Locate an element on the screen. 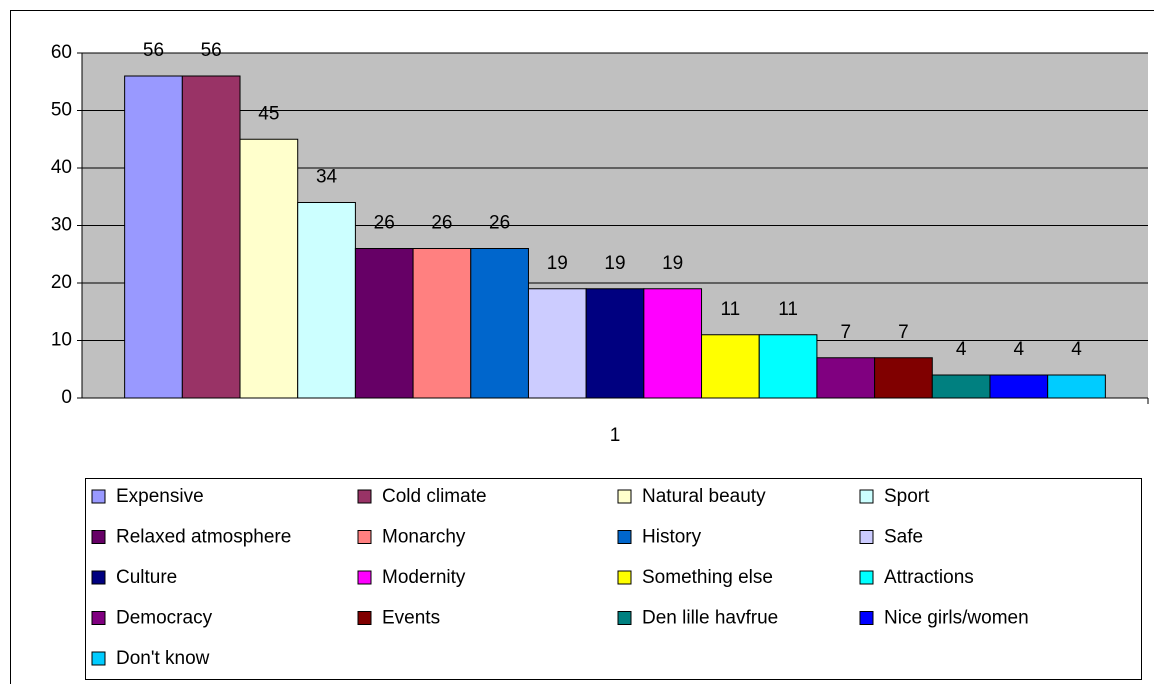 This screenshot has height=684, width=1154. y-tick-label: 30 is located at coordinates (61, 225).